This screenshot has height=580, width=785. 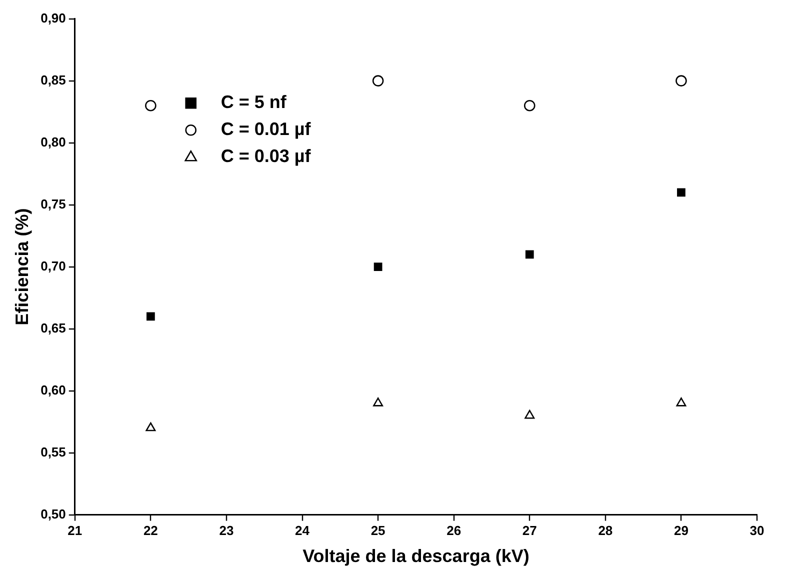 I want to click on legend-label: C = 5 nf, so click(x=254, y=102).